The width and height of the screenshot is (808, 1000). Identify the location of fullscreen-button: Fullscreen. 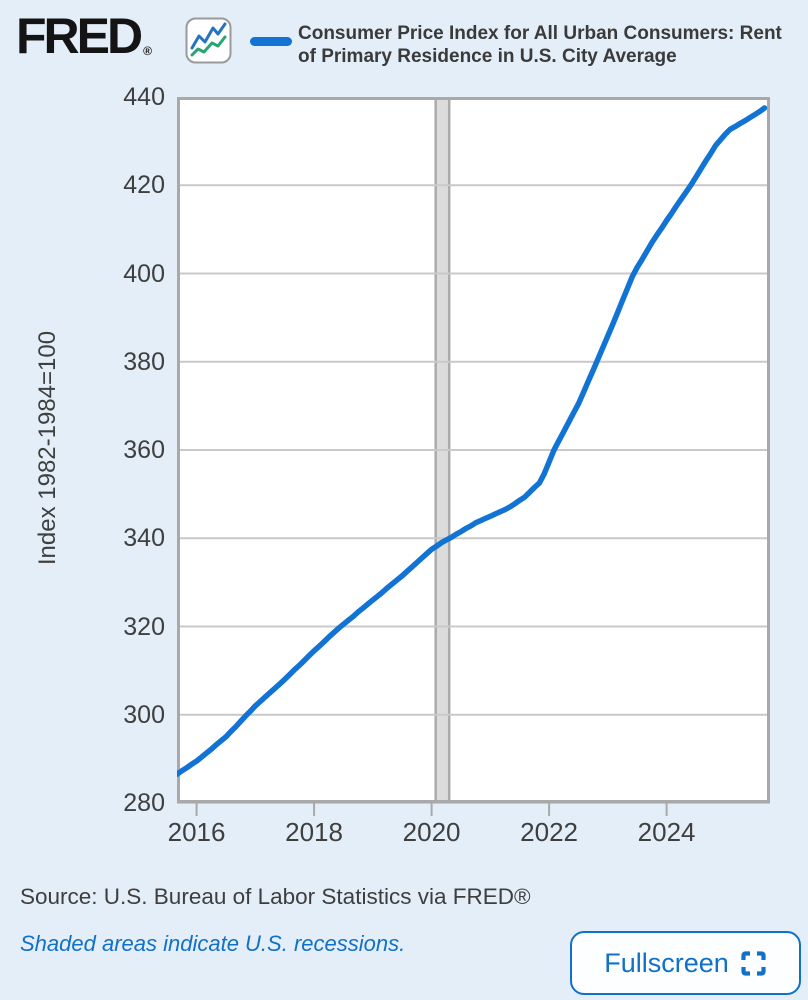
(685, 963).